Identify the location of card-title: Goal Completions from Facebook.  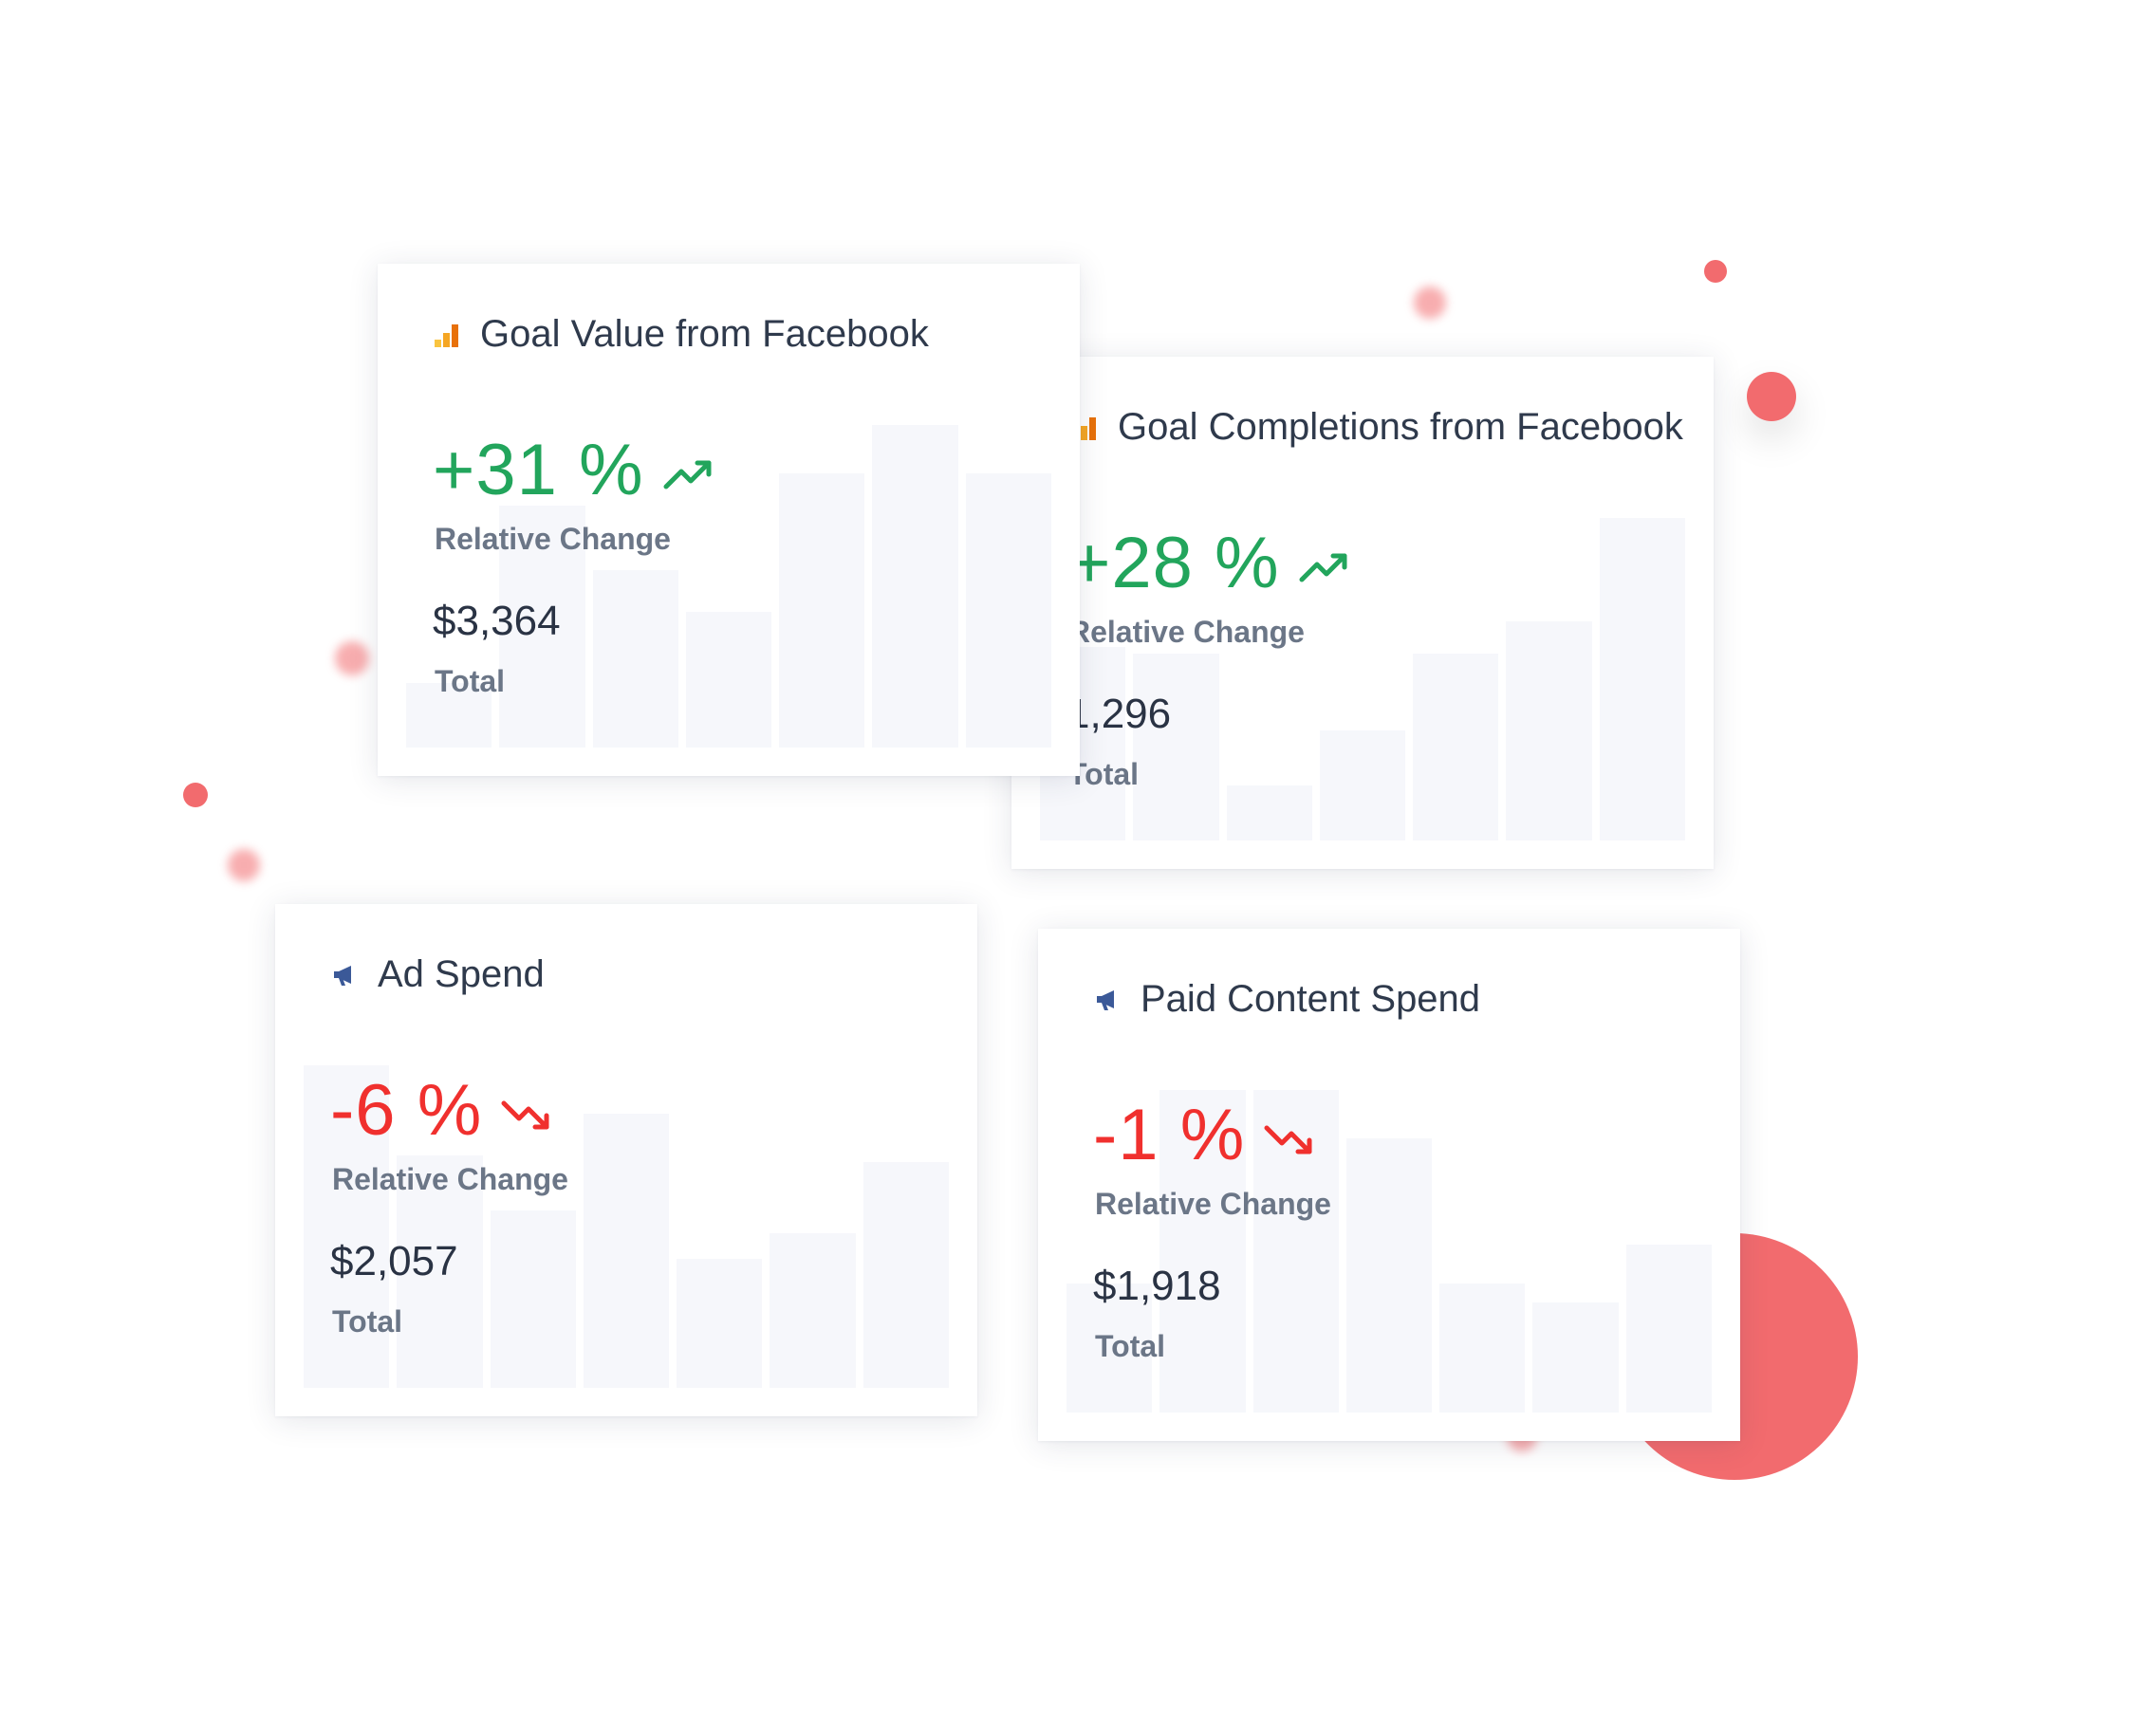
(1400, 427).